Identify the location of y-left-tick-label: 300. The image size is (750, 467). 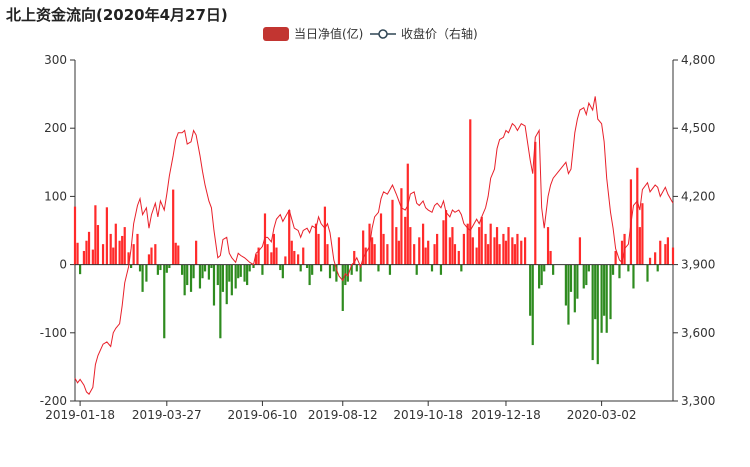
(55, 60).